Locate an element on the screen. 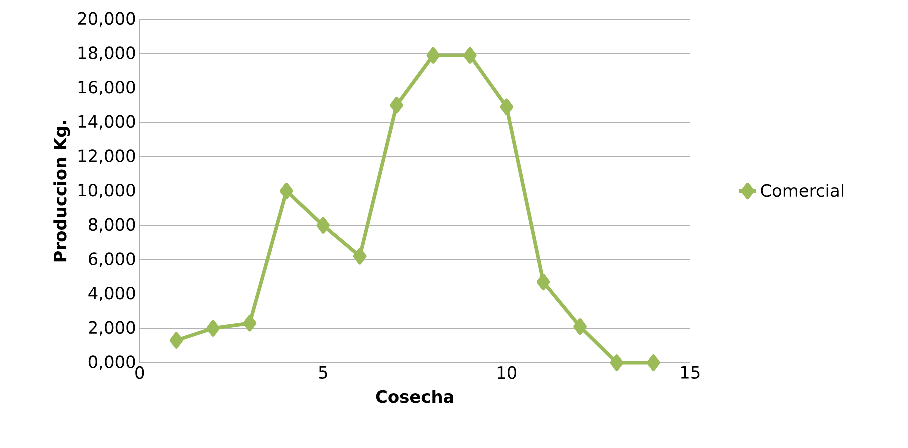  x-tick-label: 5 is located at coordinates (323, 373).